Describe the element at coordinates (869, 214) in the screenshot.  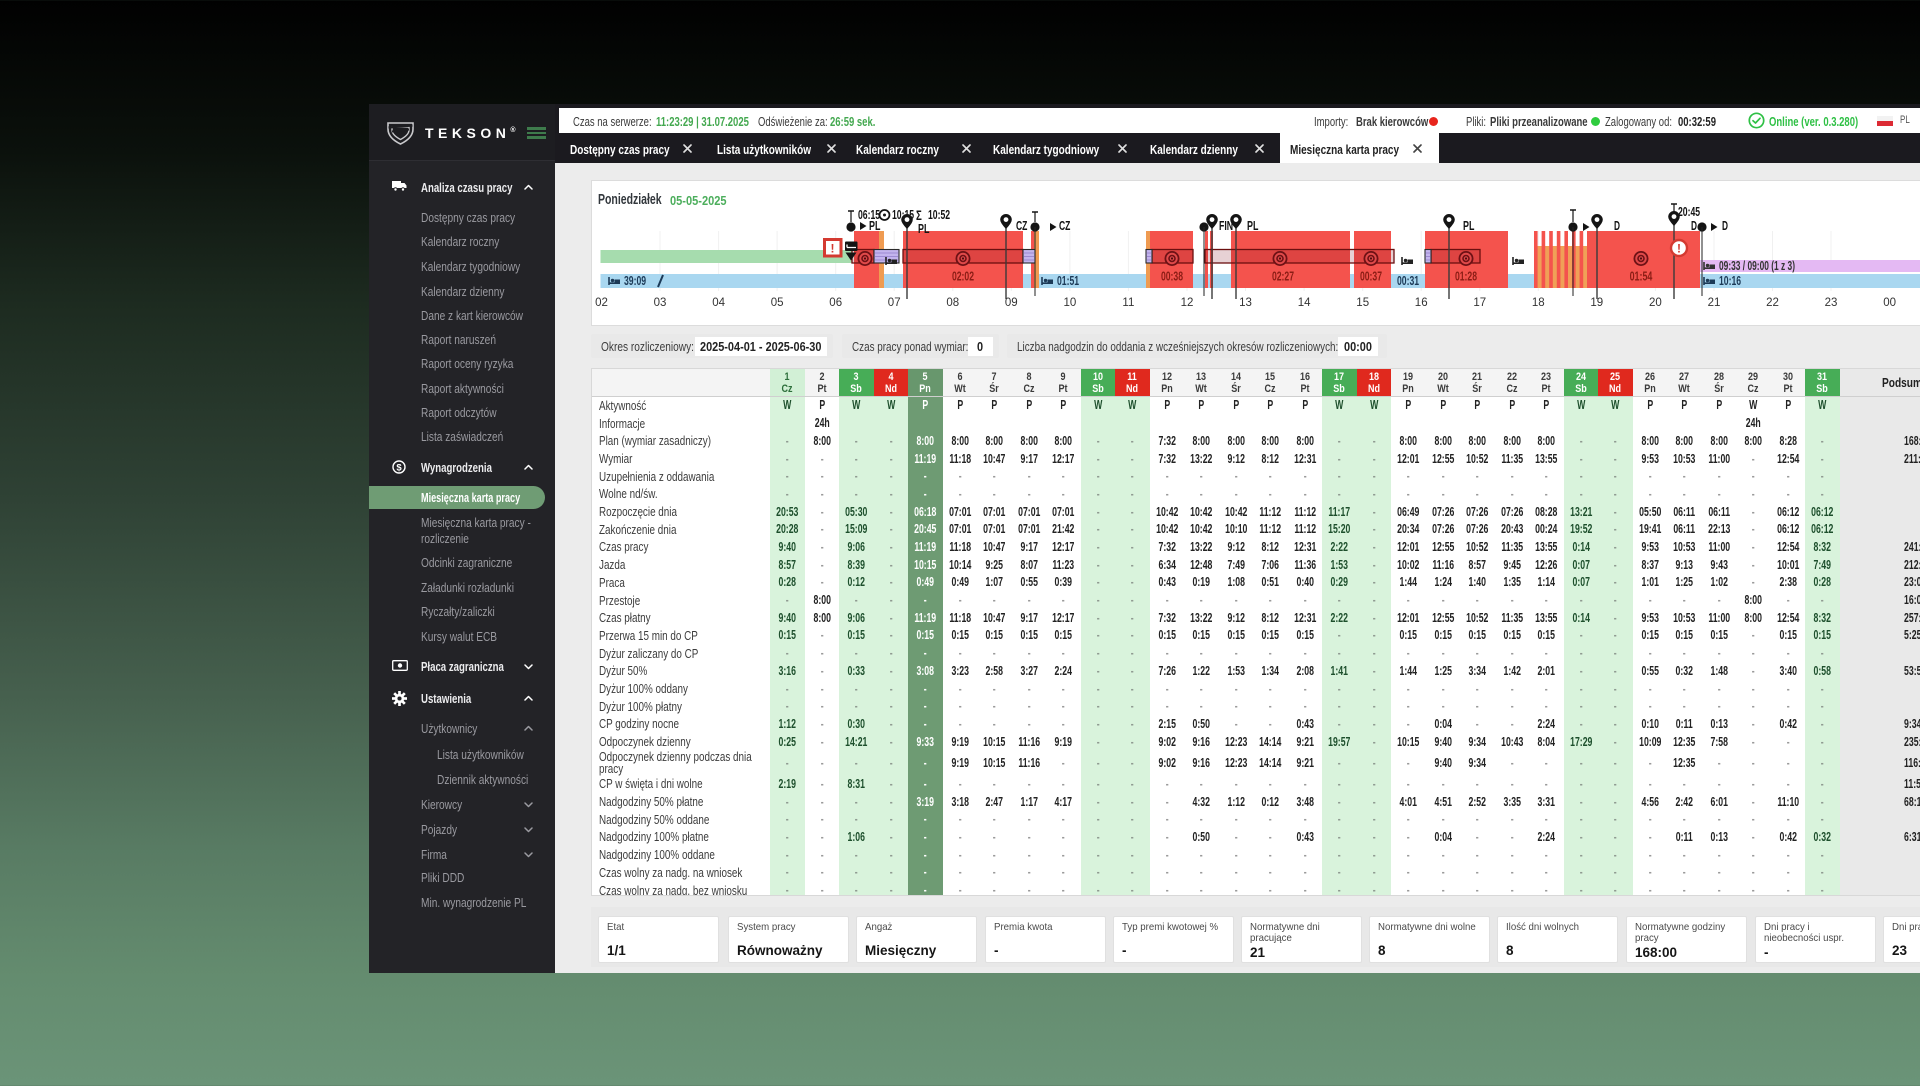
I see `svg-text: 06:15` at that location.